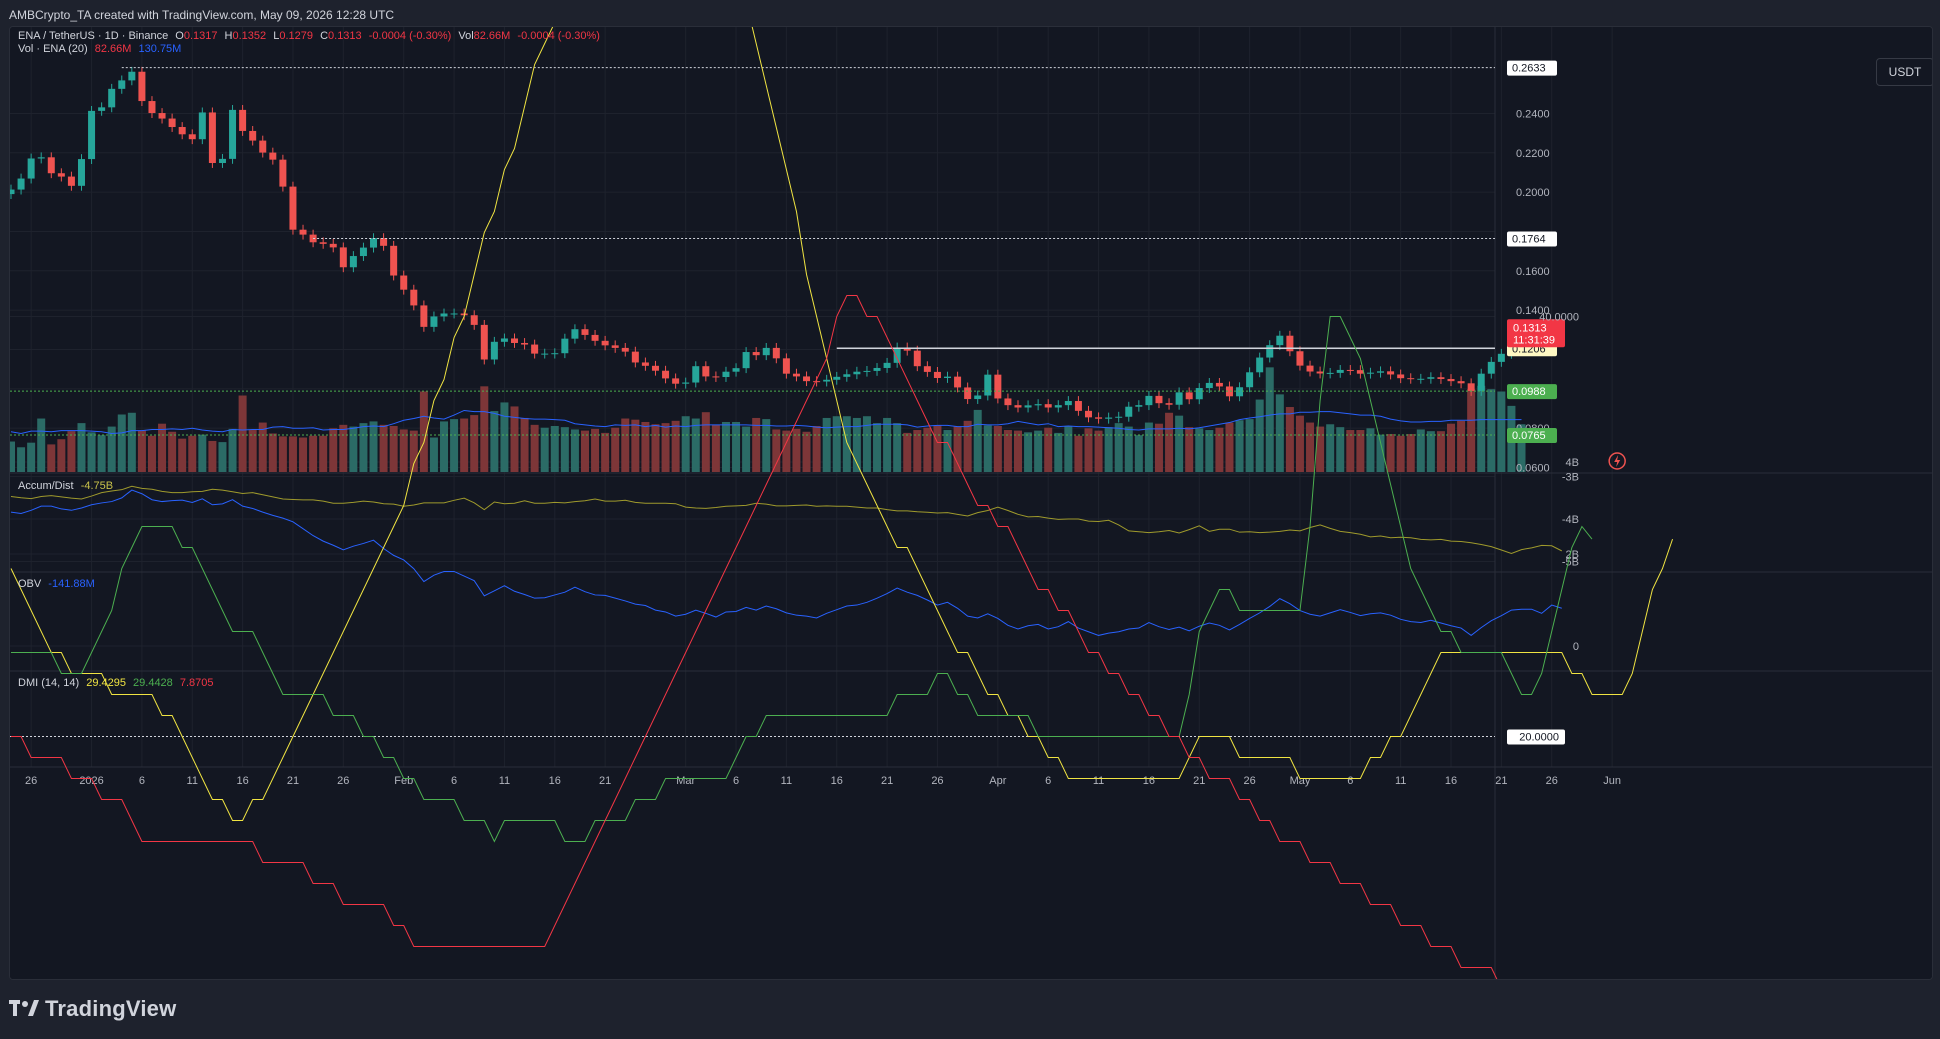 The image size is (1940, 1039). Describe the element at coordinates (1532, 436) in the screenshot. I see `level-tag-bg` at that location.